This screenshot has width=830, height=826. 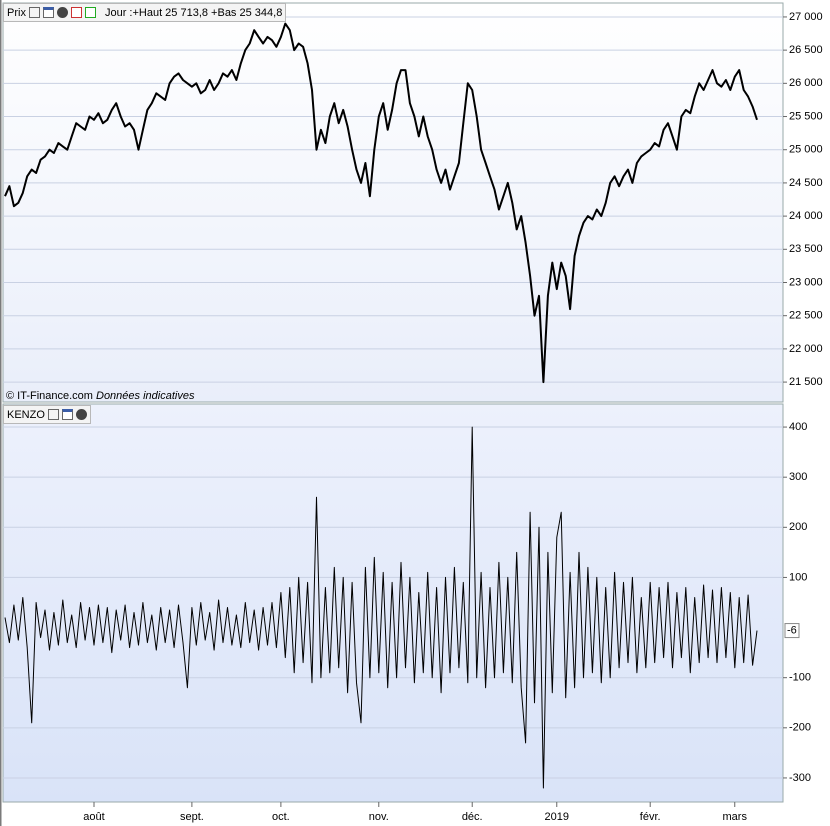 What do you see at coordinates (806, 183) in the screenshot?
I see `y-tick-label: 24 500` at bounding box center [806, 183].